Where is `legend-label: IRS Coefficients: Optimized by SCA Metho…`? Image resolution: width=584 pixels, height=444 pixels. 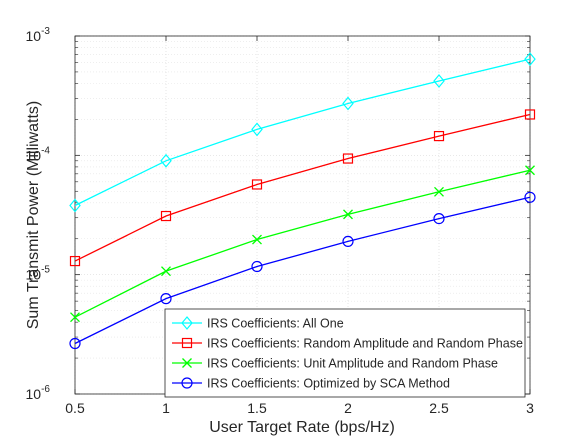 legend-label: IRS Coefficients: Optimized by SCA Metho… is located at coordinates (328, 384).